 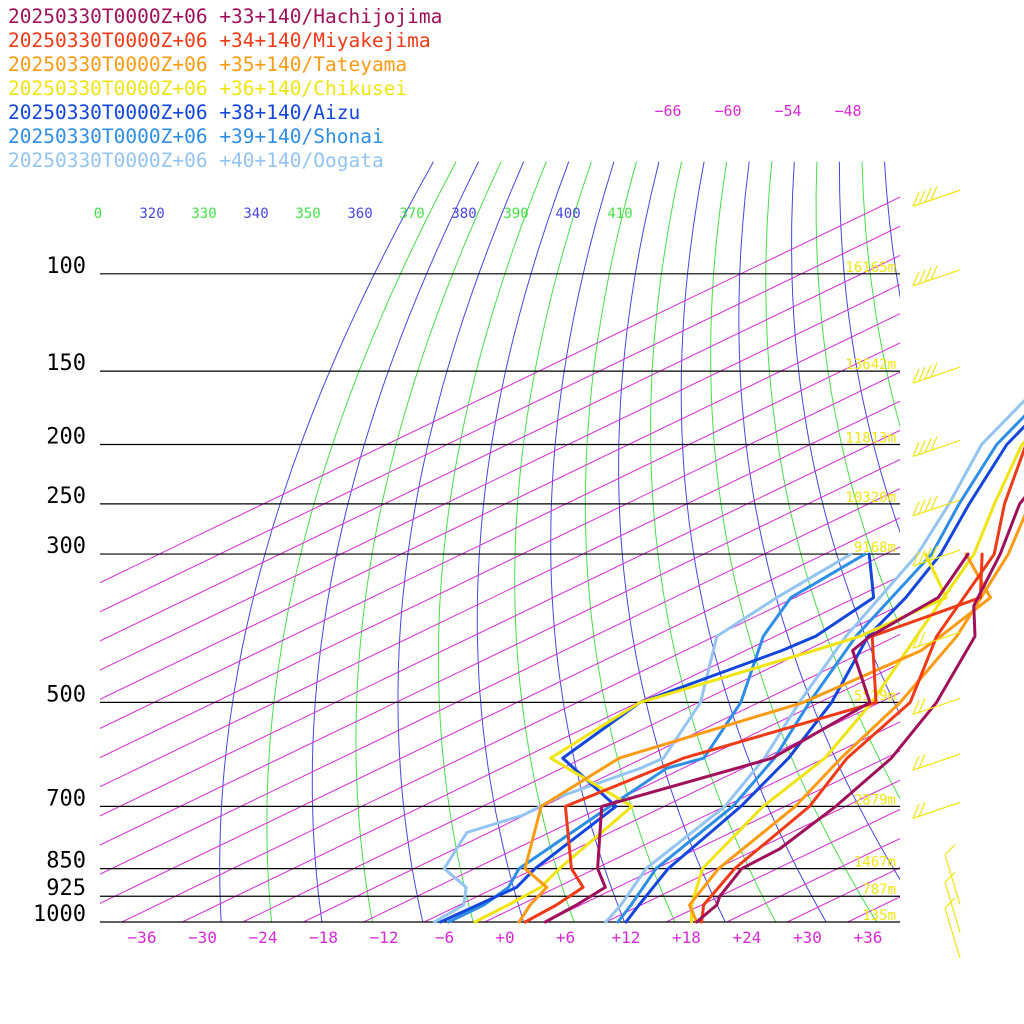 What do you see at coordinates (66, 363) in the screenshot?
I see `pressure-tick-label: 150` at bounding box center [66, 363].